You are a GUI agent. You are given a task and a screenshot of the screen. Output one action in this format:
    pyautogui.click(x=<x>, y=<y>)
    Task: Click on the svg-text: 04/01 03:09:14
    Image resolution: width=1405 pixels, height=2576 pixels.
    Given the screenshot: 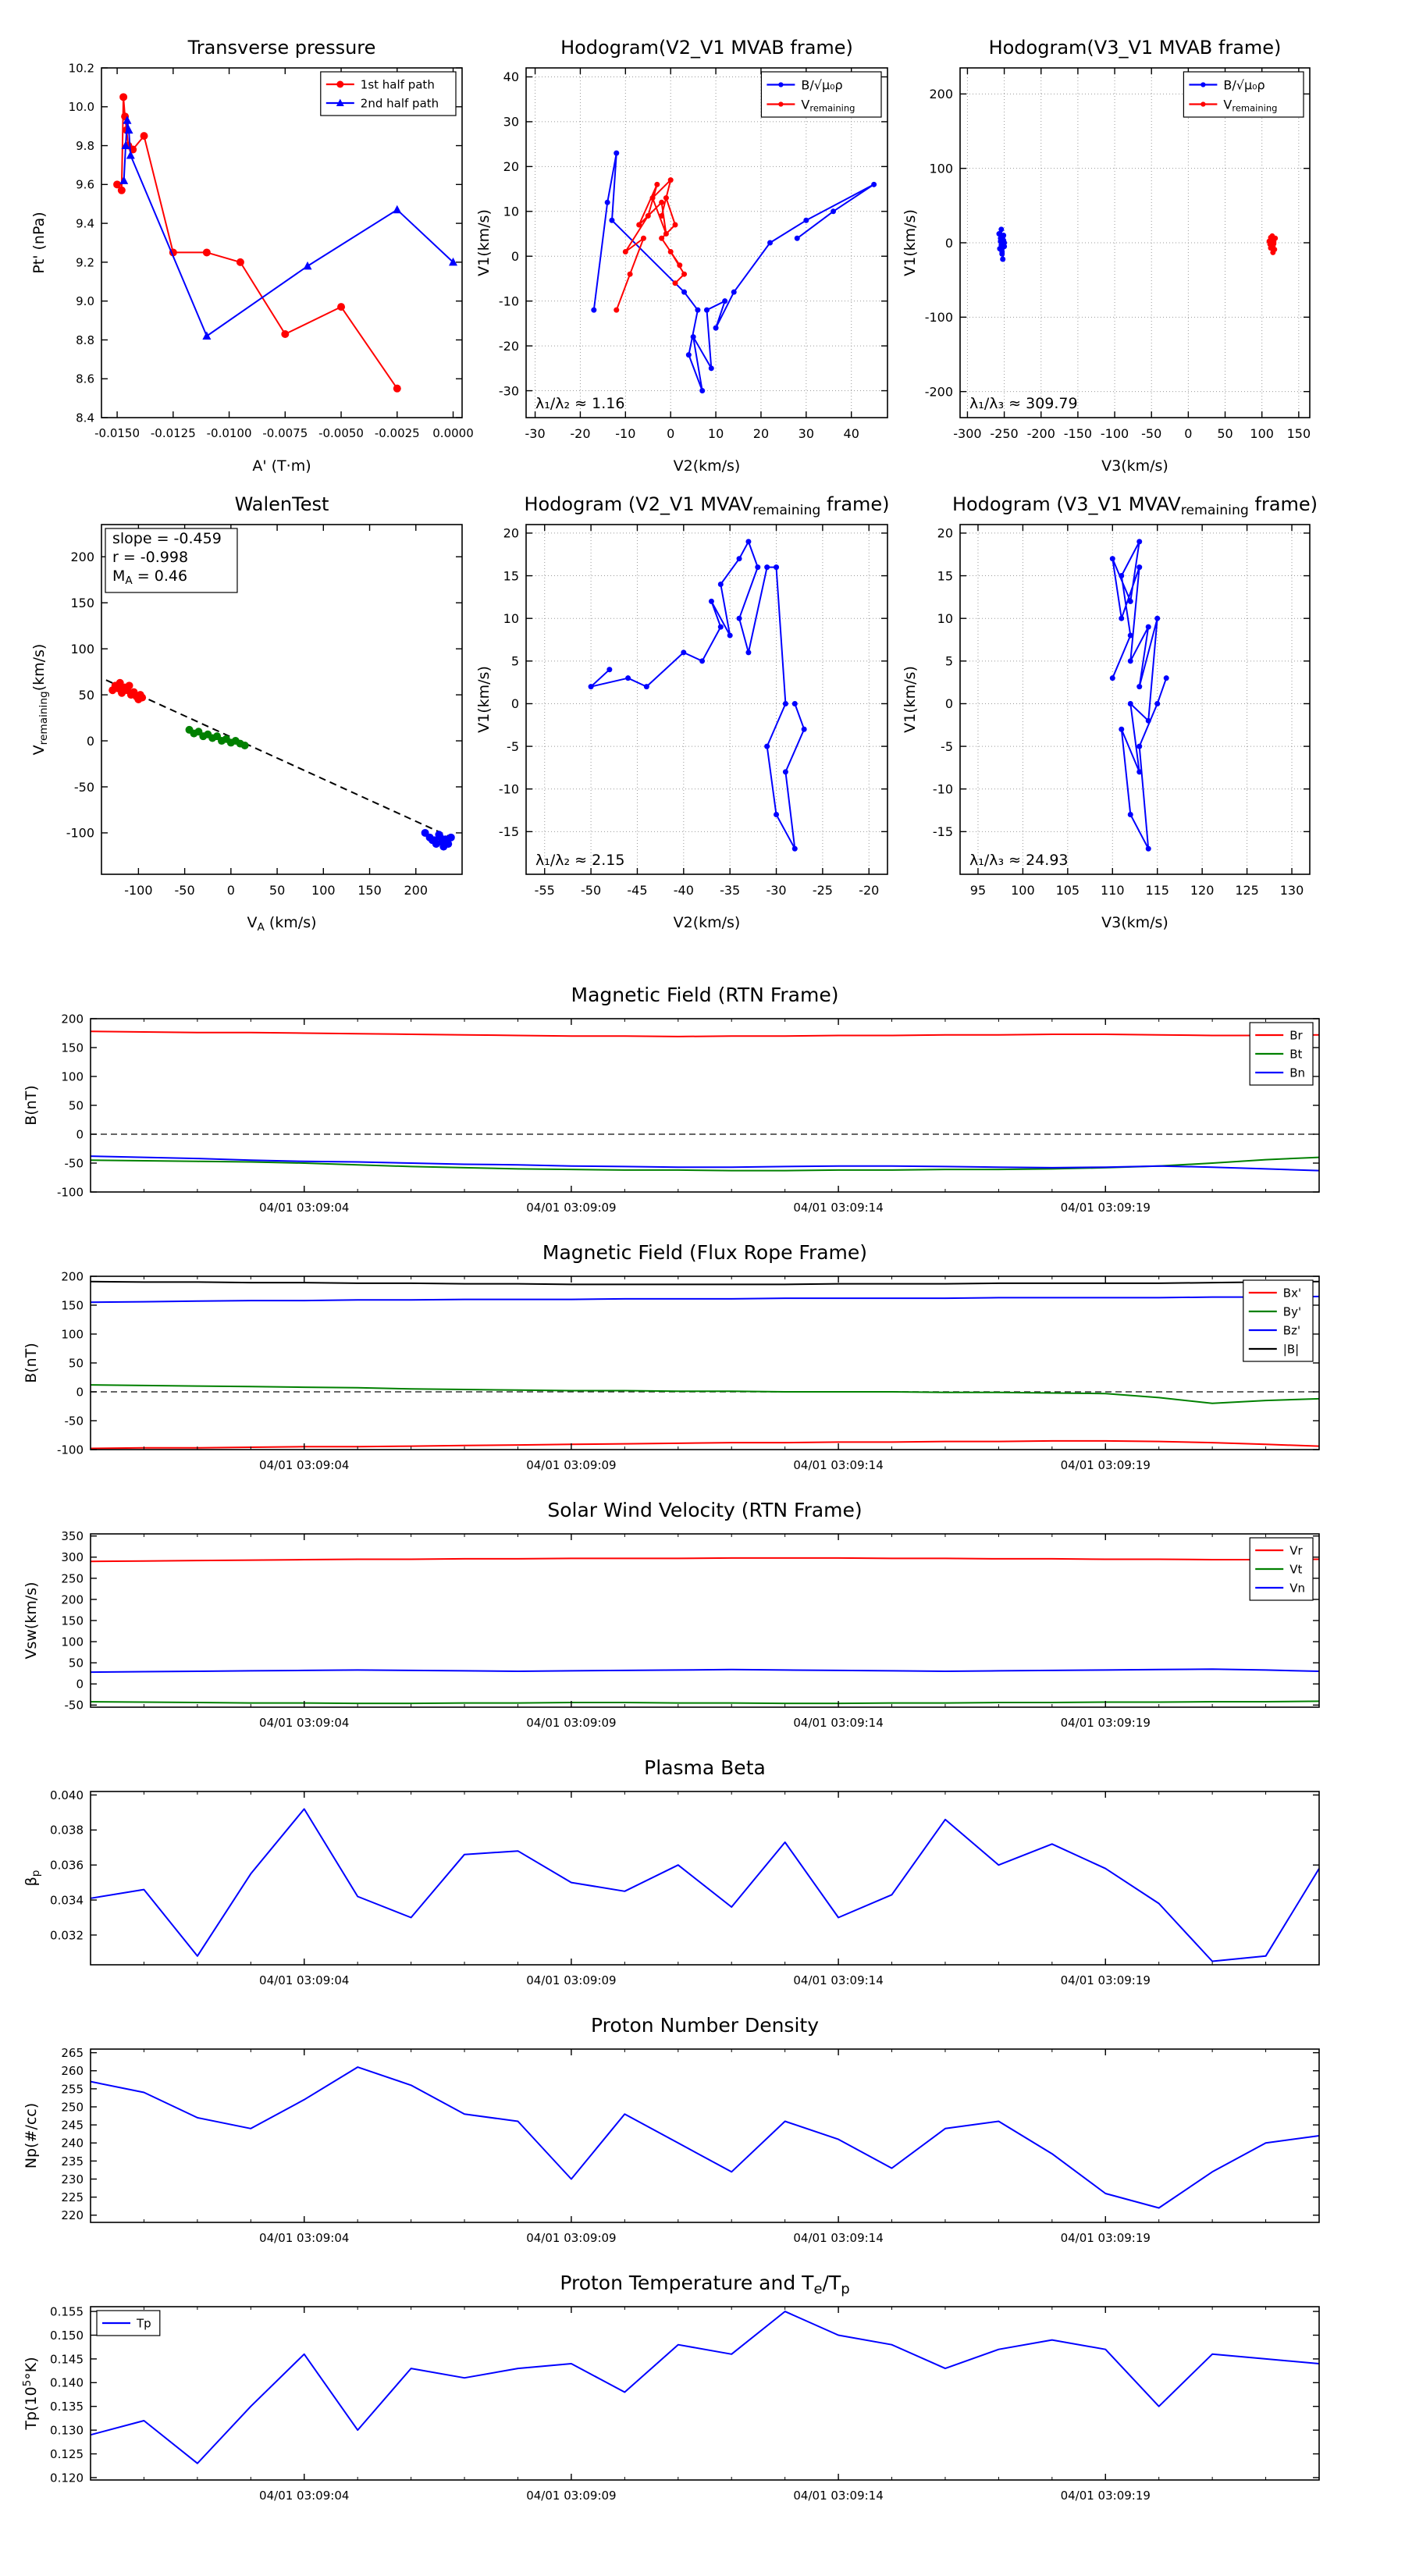 What is the action you would take?
    pyautogui.click(x=838, y=2238)
    